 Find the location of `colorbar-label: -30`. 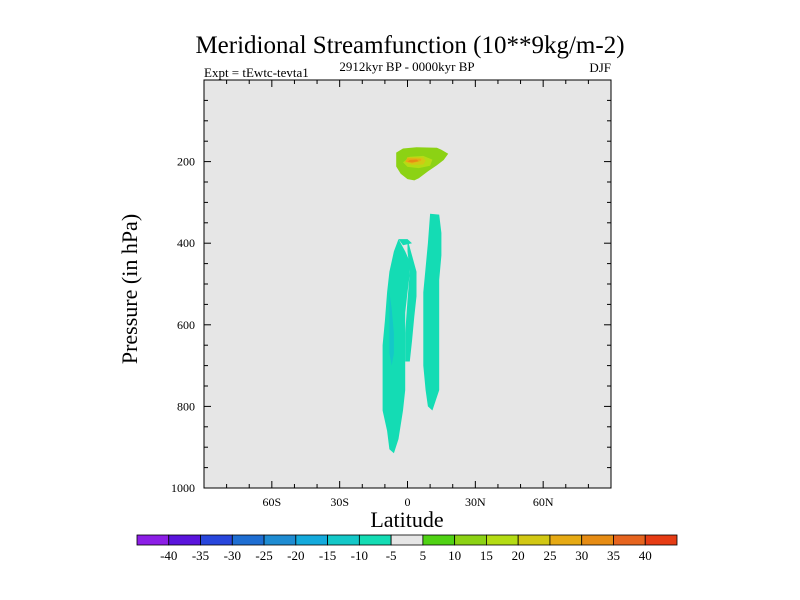

colorbar-label: -30 is located at coordinates (232, 555).